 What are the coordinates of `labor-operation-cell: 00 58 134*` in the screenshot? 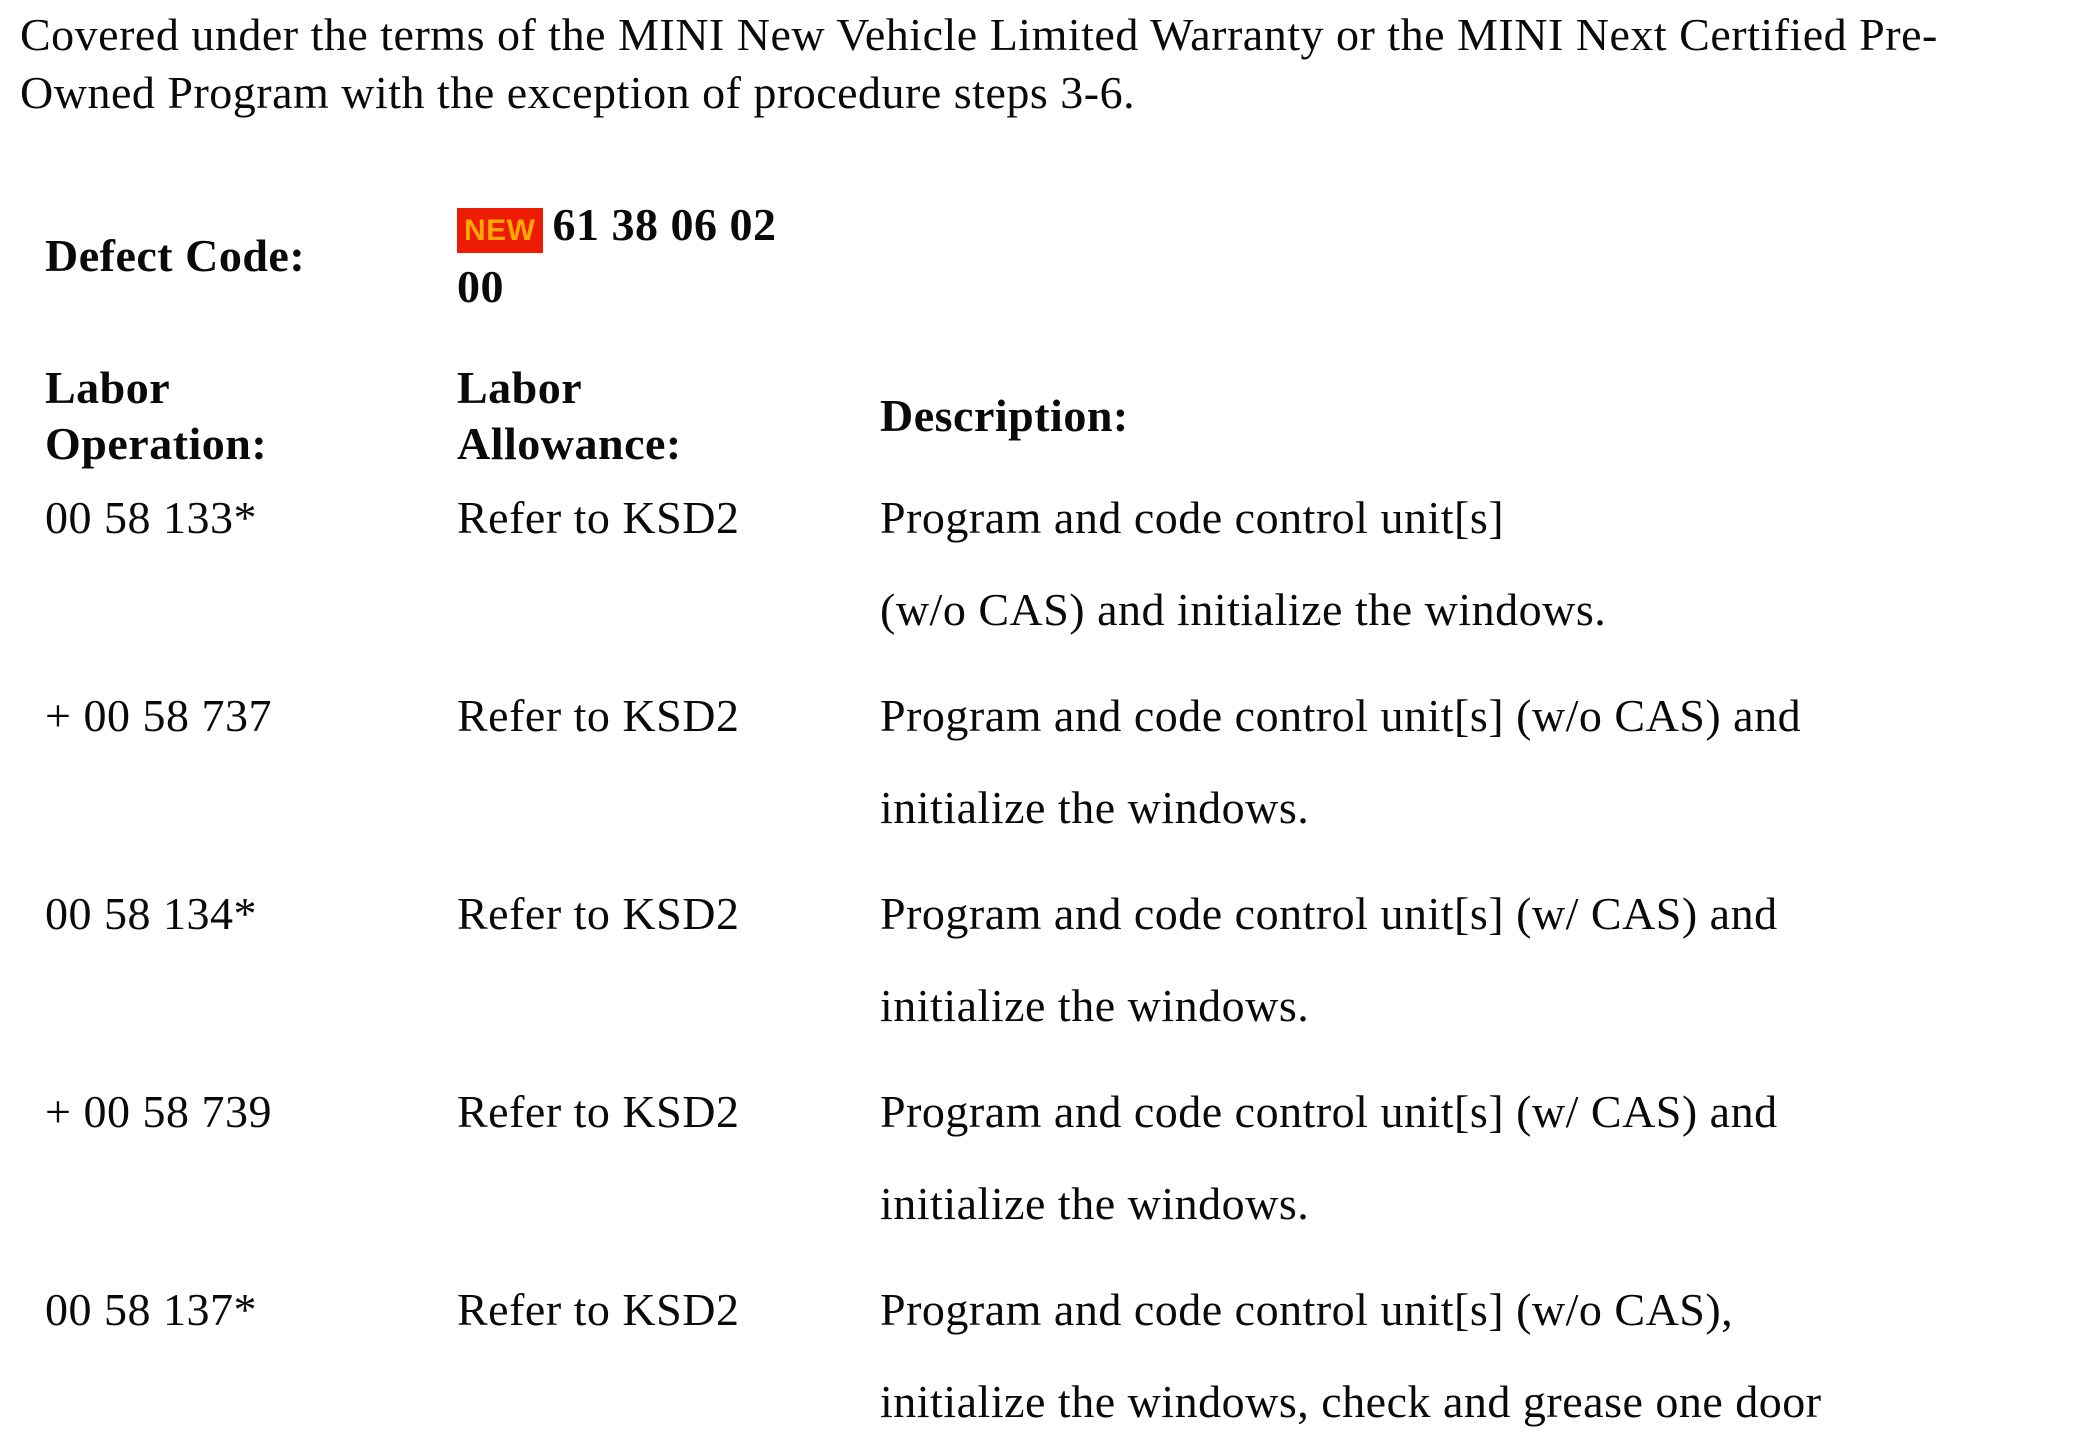 It's located at (151, 913).